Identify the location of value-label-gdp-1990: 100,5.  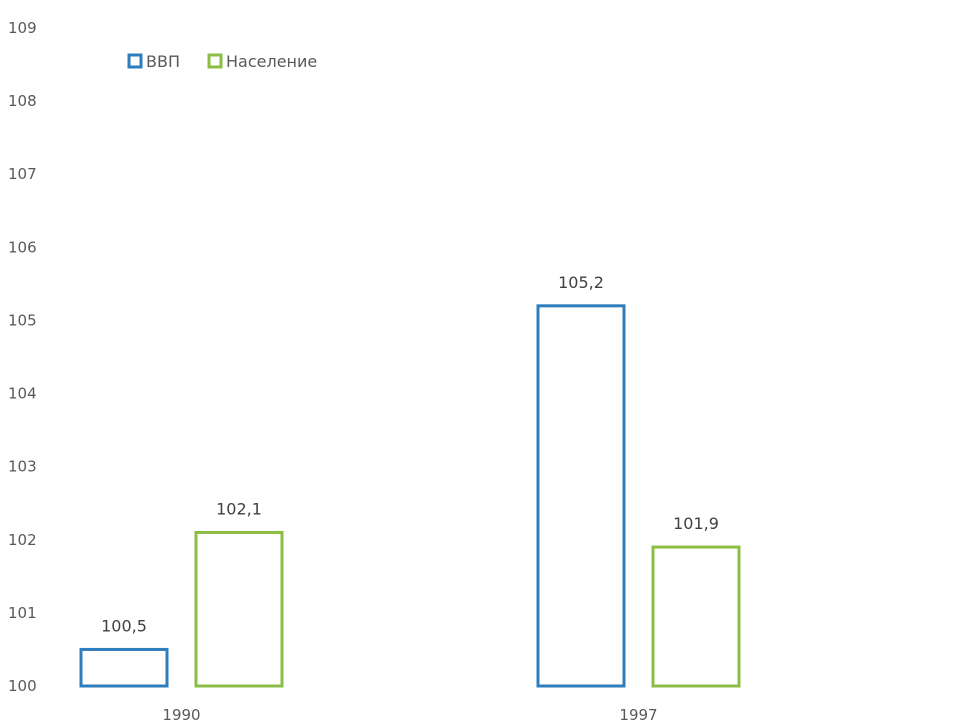
(124, 625).